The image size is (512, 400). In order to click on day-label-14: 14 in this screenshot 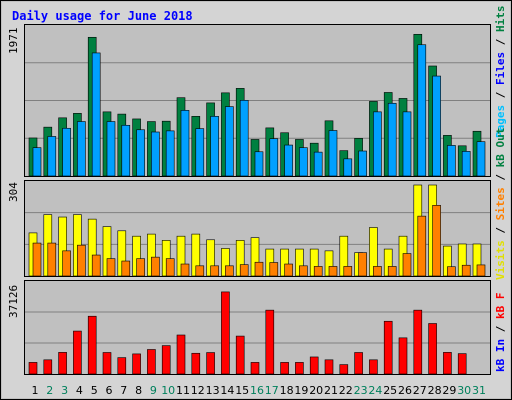, I will do `click(227, 390)`.